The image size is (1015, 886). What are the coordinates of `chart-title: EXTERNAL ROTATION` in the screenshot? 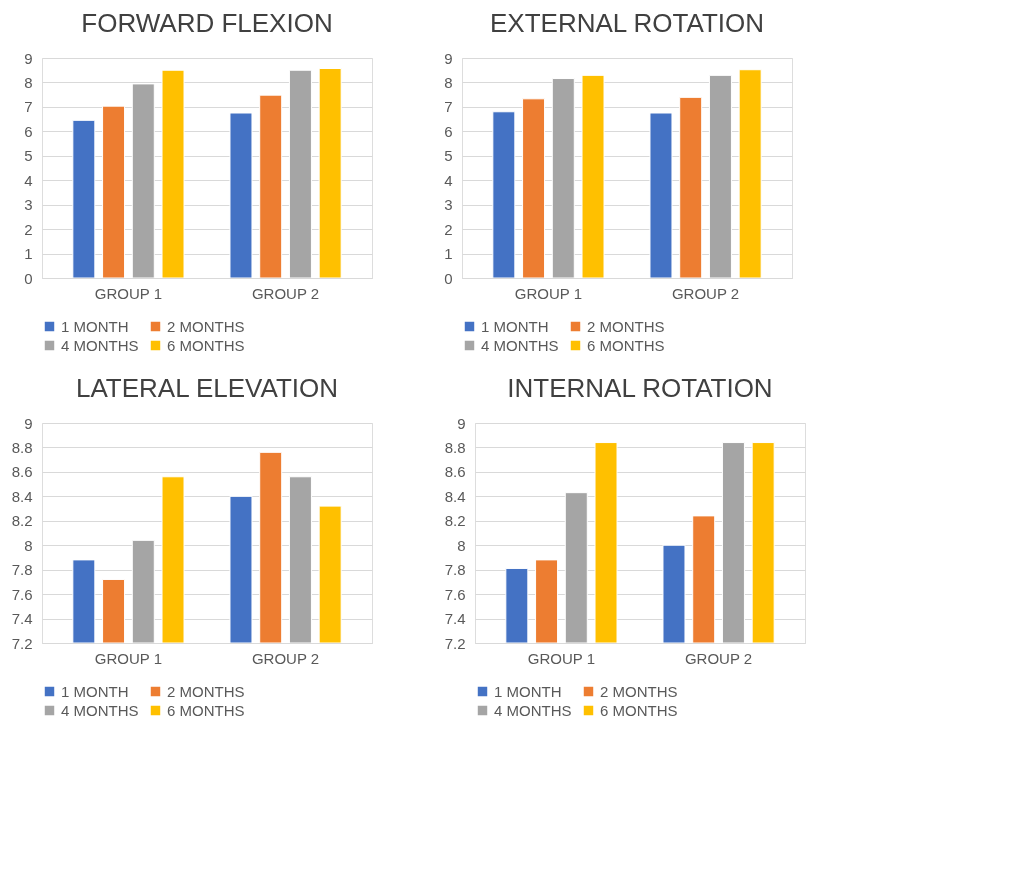 It's located at (627, 23).